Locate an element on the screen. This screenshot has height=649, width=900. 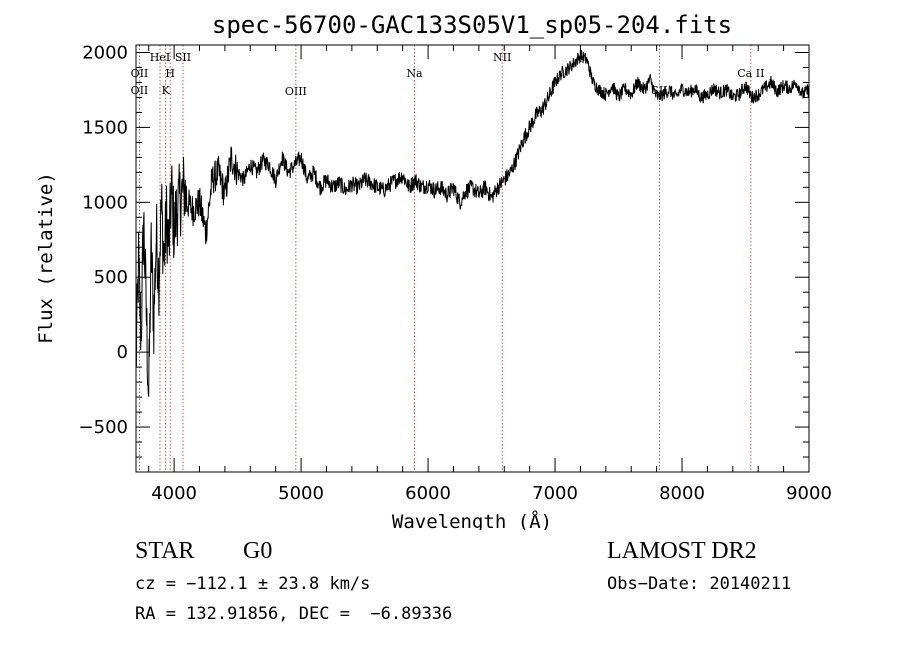
coordinates: RA = 132.91856, DEC = −6.89336 is located at coordinates (294, 614).